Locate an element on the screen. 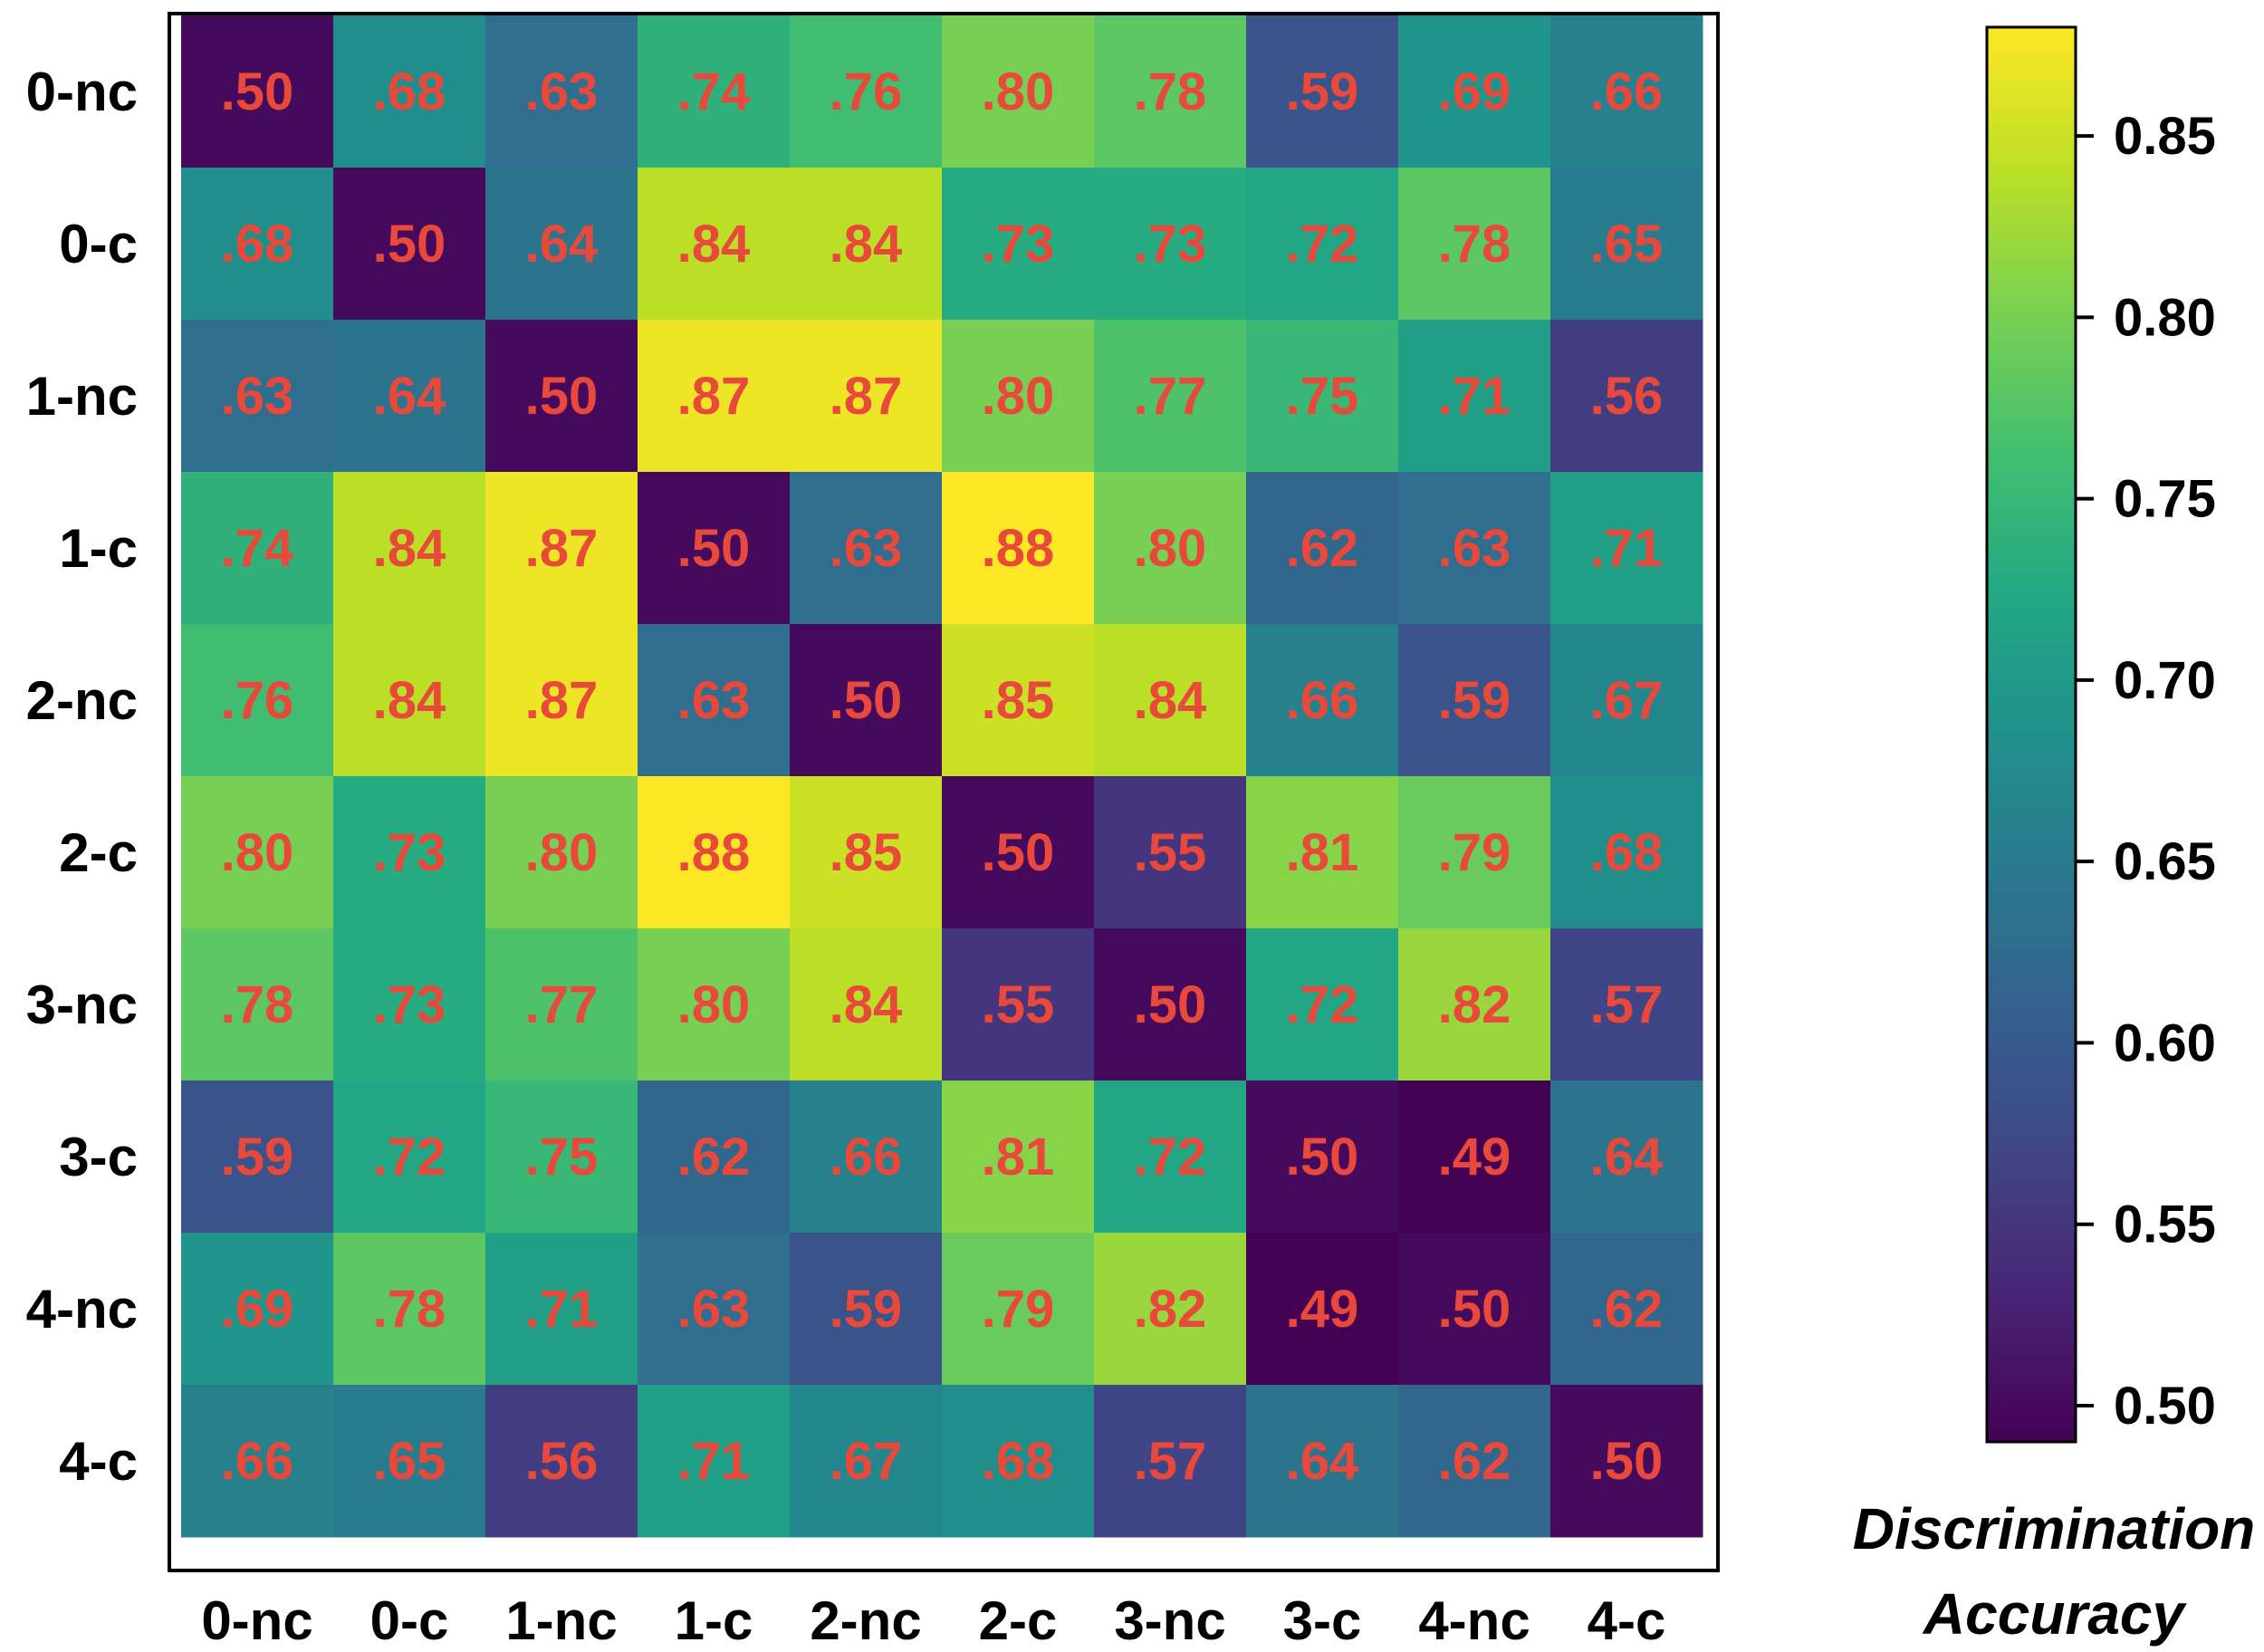  cell-value-label: .87 is located at coordinates (714, 396).